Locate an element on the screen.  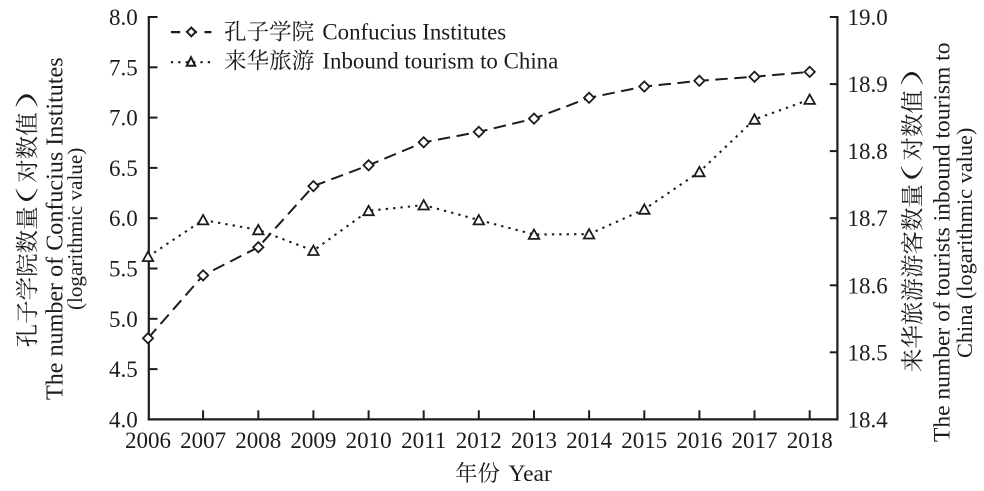
svg-text: 6.0 is located at coordinates (123, 218).